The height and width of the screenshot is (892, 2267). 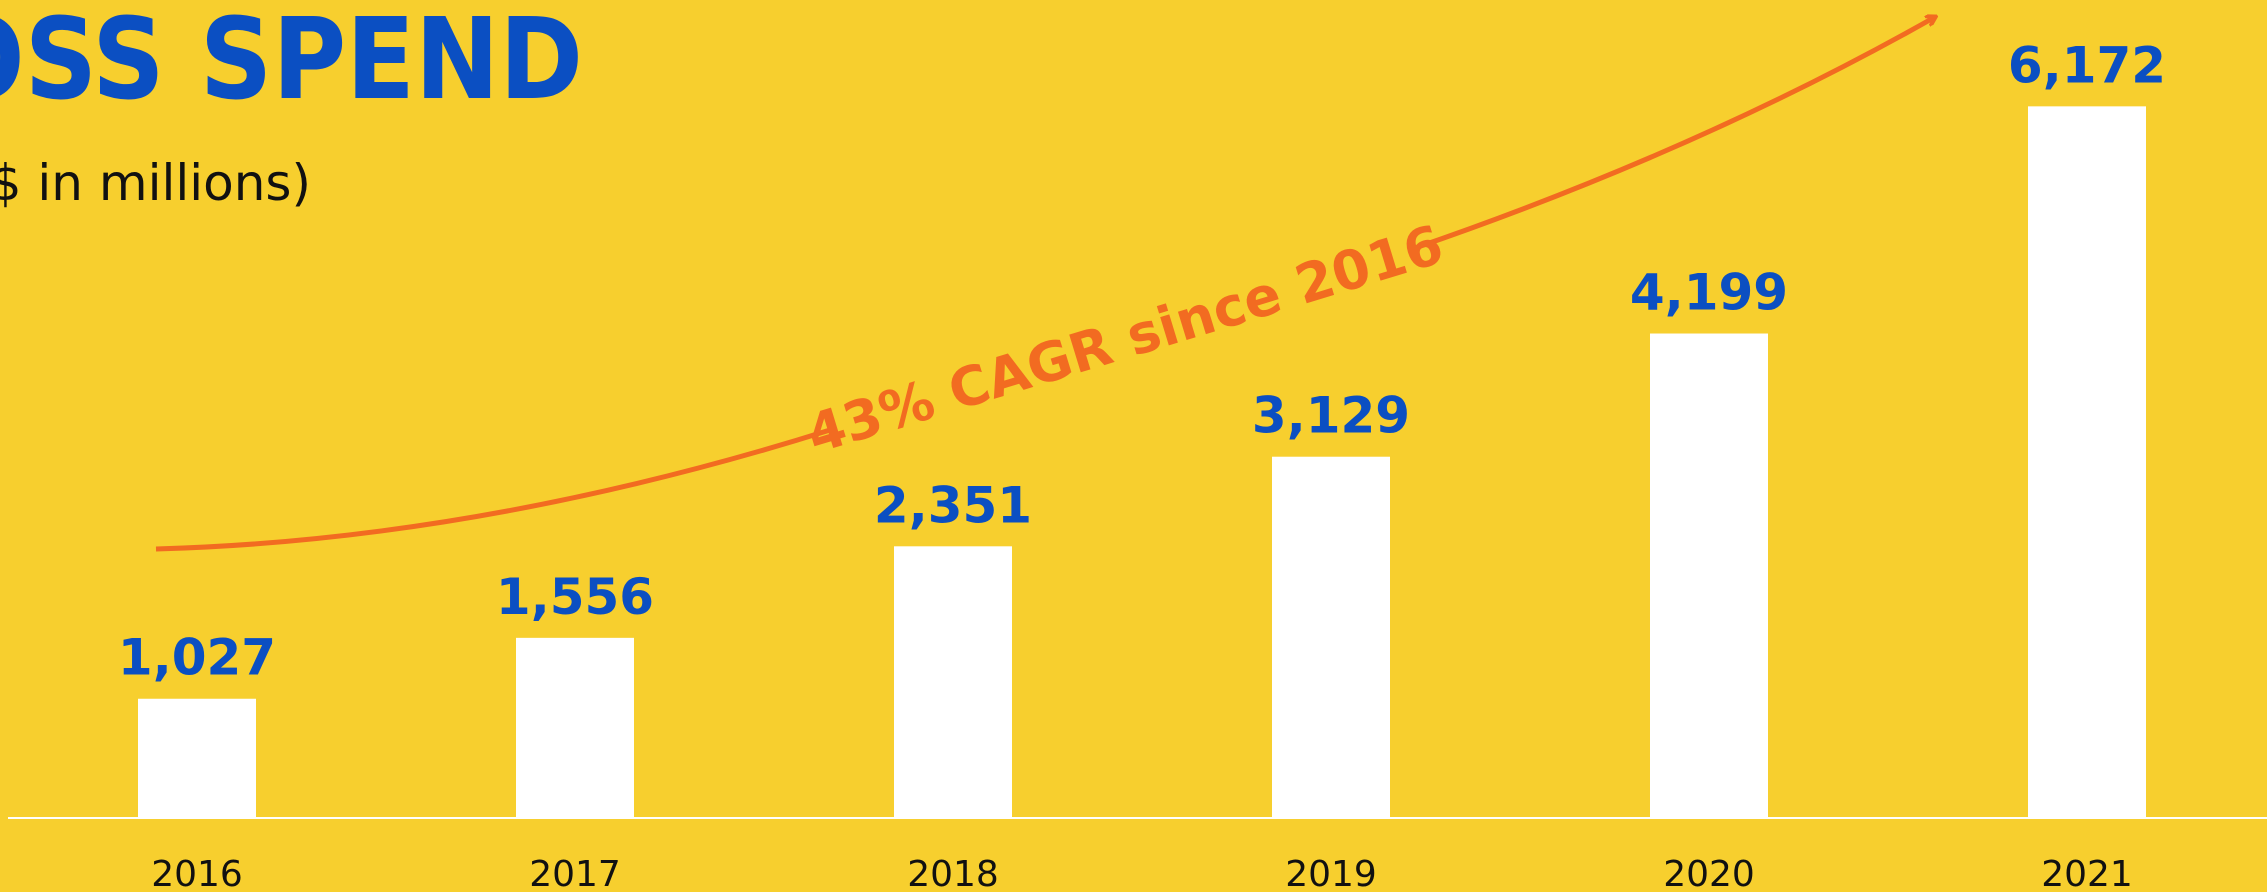 What do you see at coordinates (575, 597) in the screenshot?
I see `value-label: 1,556` at bounding box center [575, 597].